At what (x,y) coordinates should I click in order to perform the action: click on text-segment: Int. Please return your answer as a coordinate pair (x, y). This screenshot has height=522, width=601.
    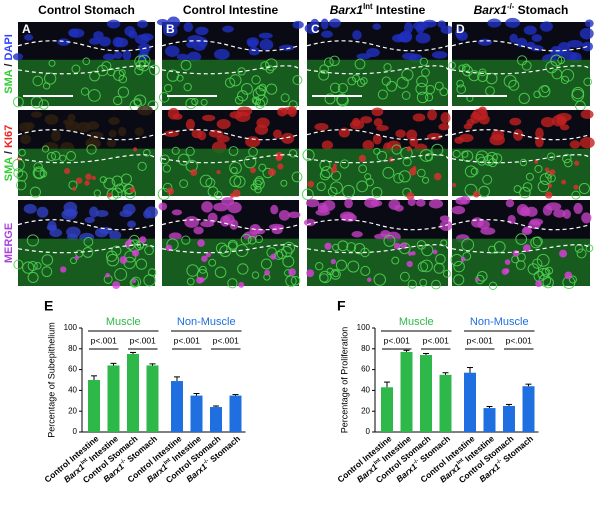
    Looking at the image, I should click on (460, 462).